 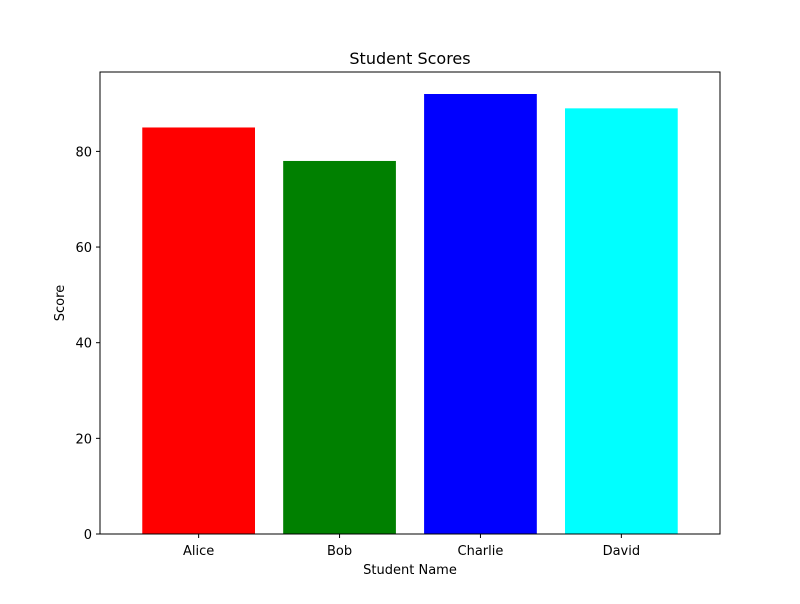 What do you see at coordinates (60, 303) in the screenshot?
I see `y-axis-label: Score` at bounding box center [60, 303].